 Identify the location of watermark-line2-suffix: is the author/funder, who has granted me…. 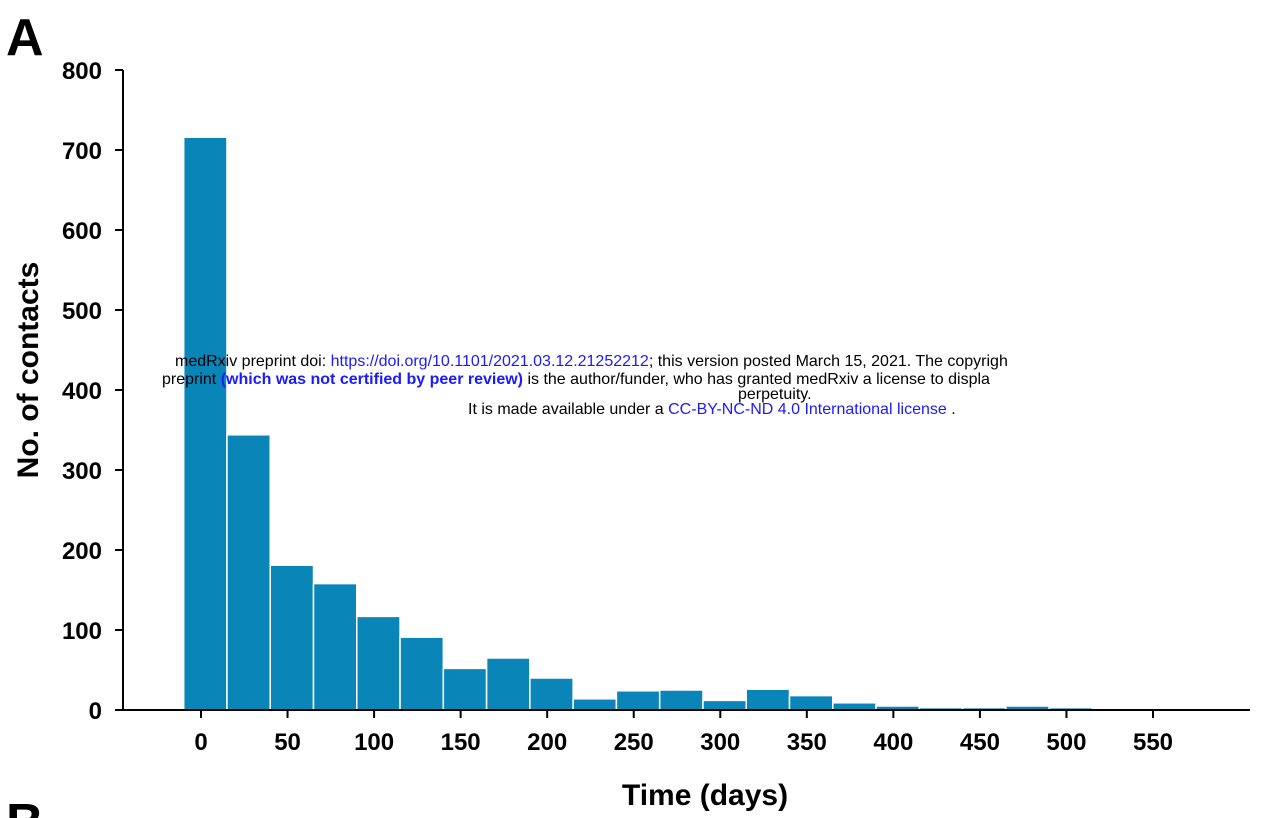
(756, 379).